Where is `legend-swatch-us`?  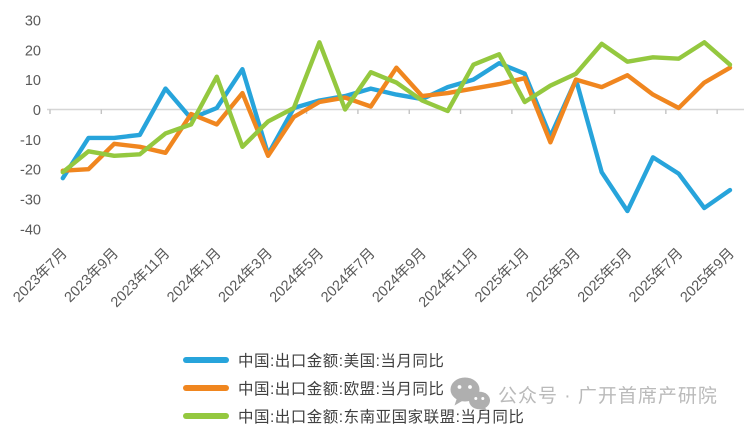
legend-swatch-us is located at coordinates (206, 360).